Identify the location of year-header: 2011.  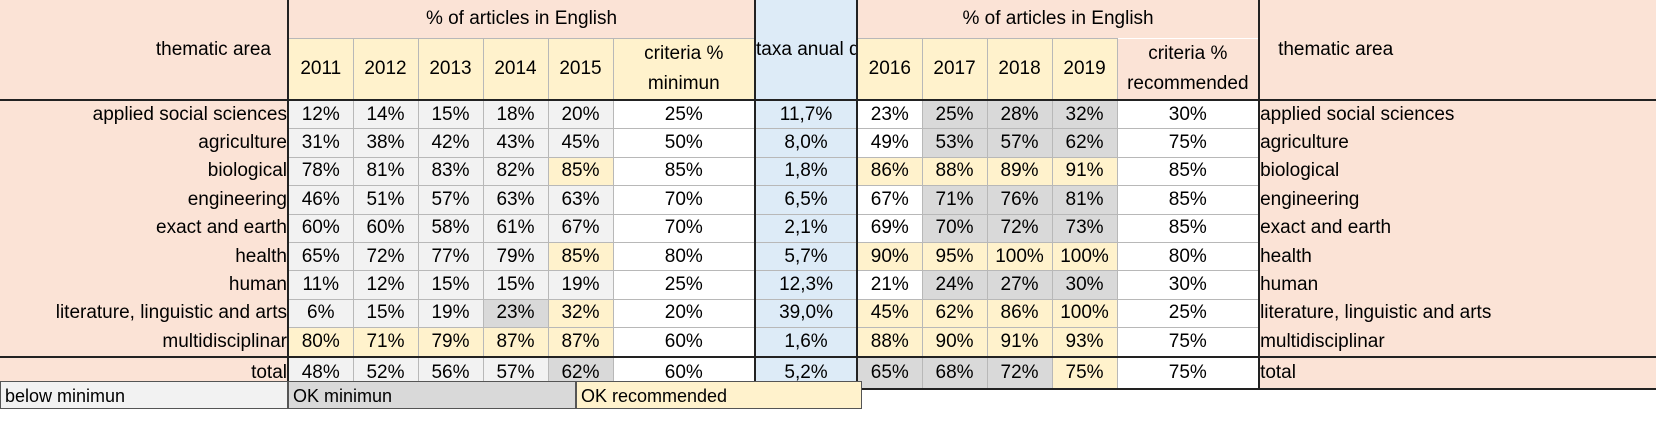
(320, 69).